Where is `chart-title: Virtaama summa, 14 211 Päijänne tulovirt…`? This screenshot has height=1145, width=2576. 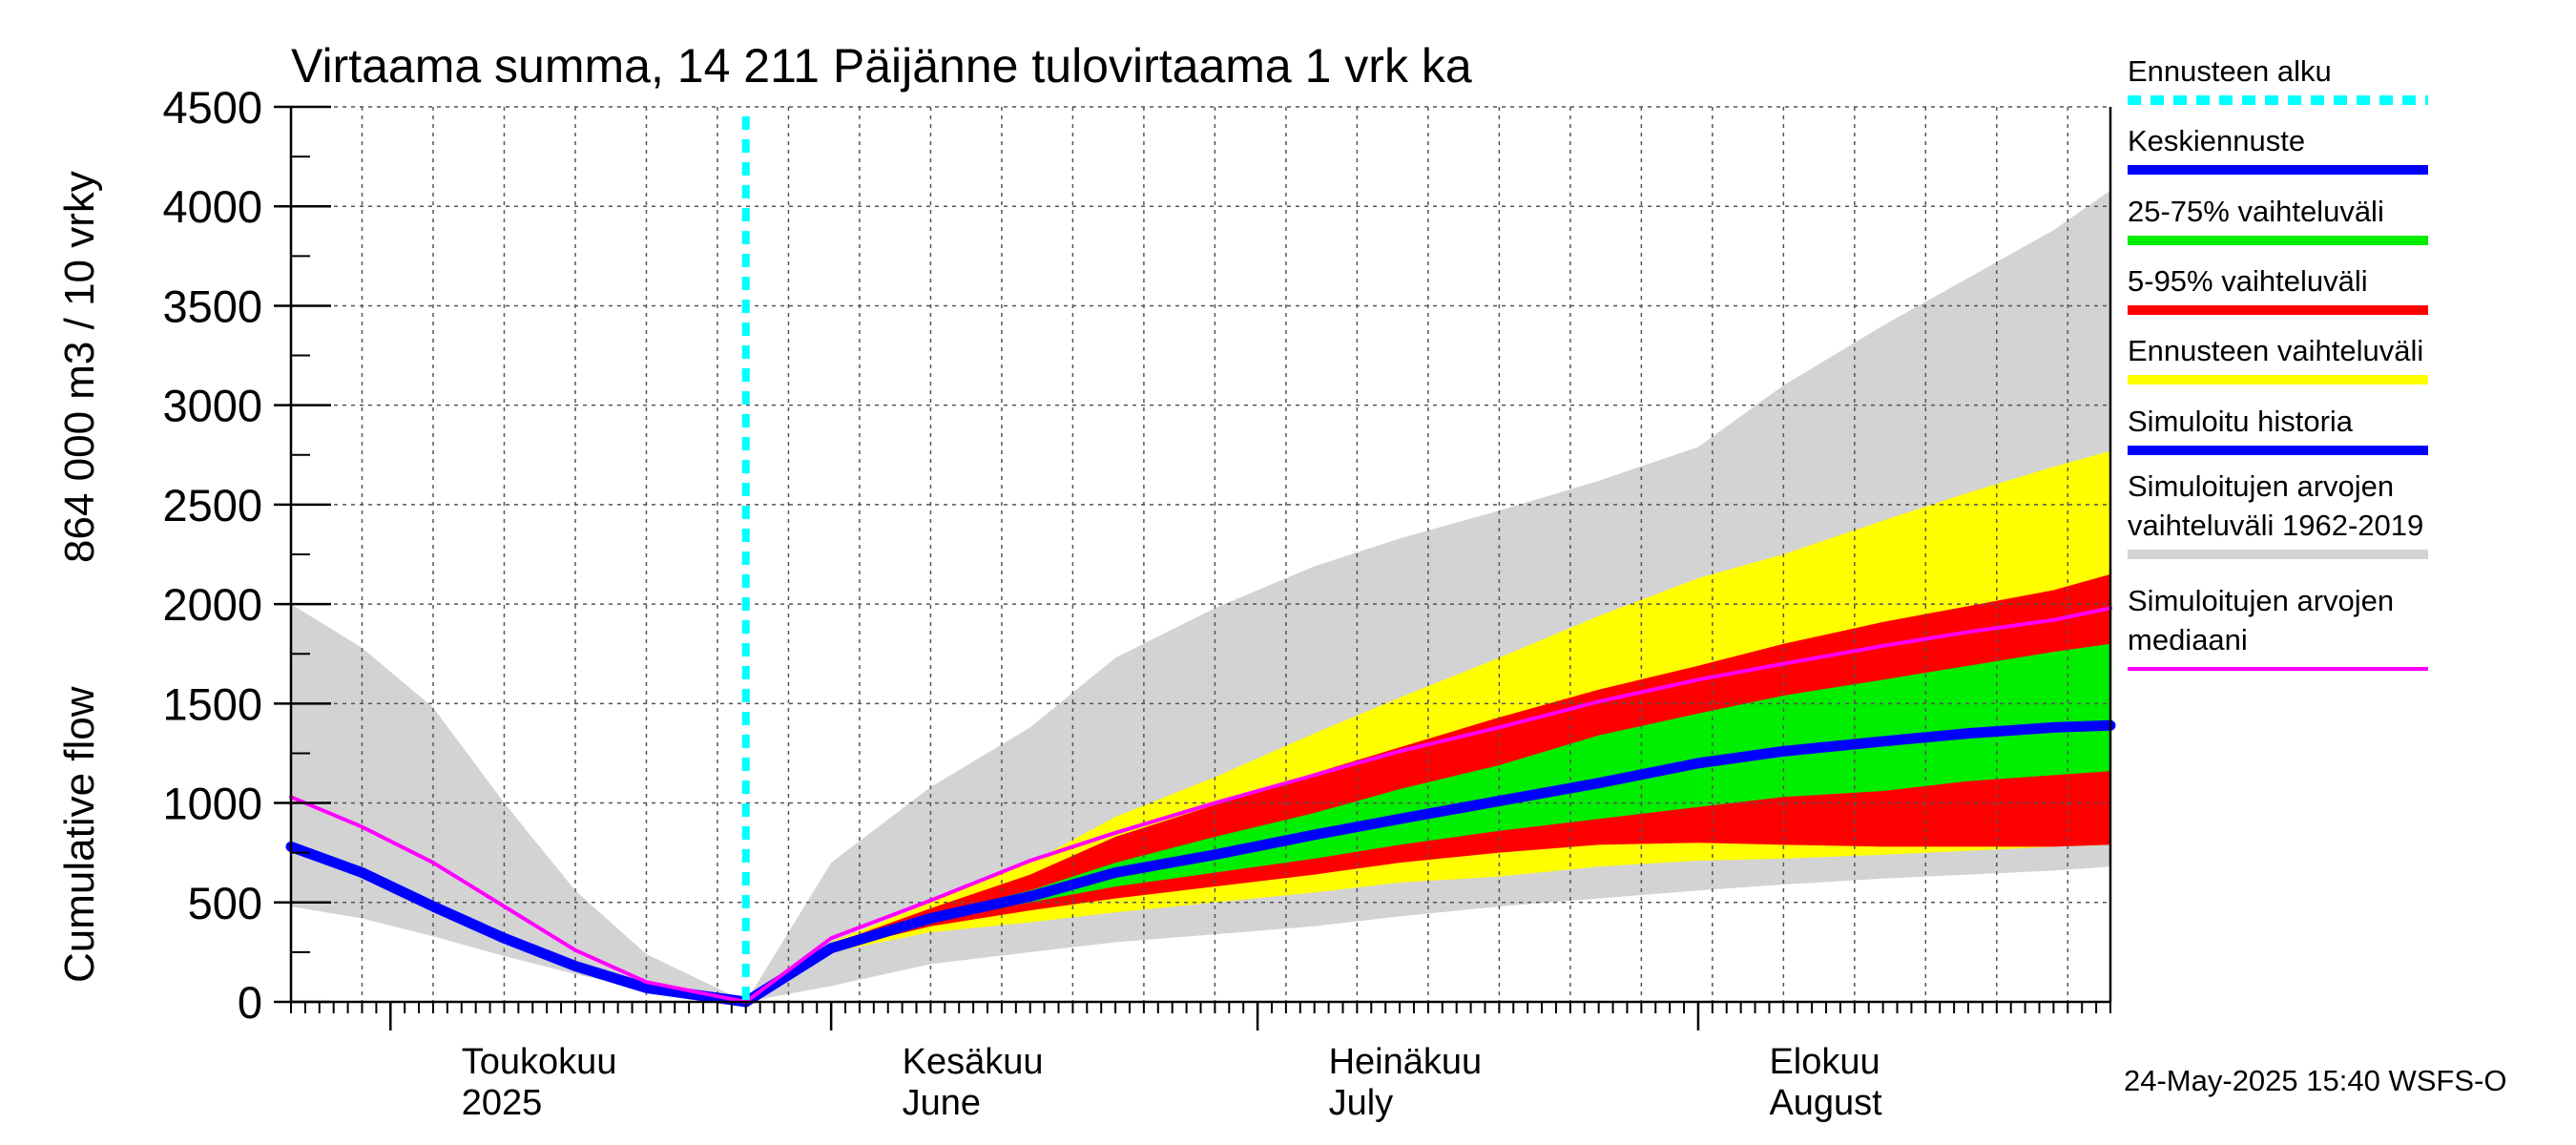
chart-title: Virtaama summa, 14 211 Päijänne tulovirt… is located at coordinates (881, 66).